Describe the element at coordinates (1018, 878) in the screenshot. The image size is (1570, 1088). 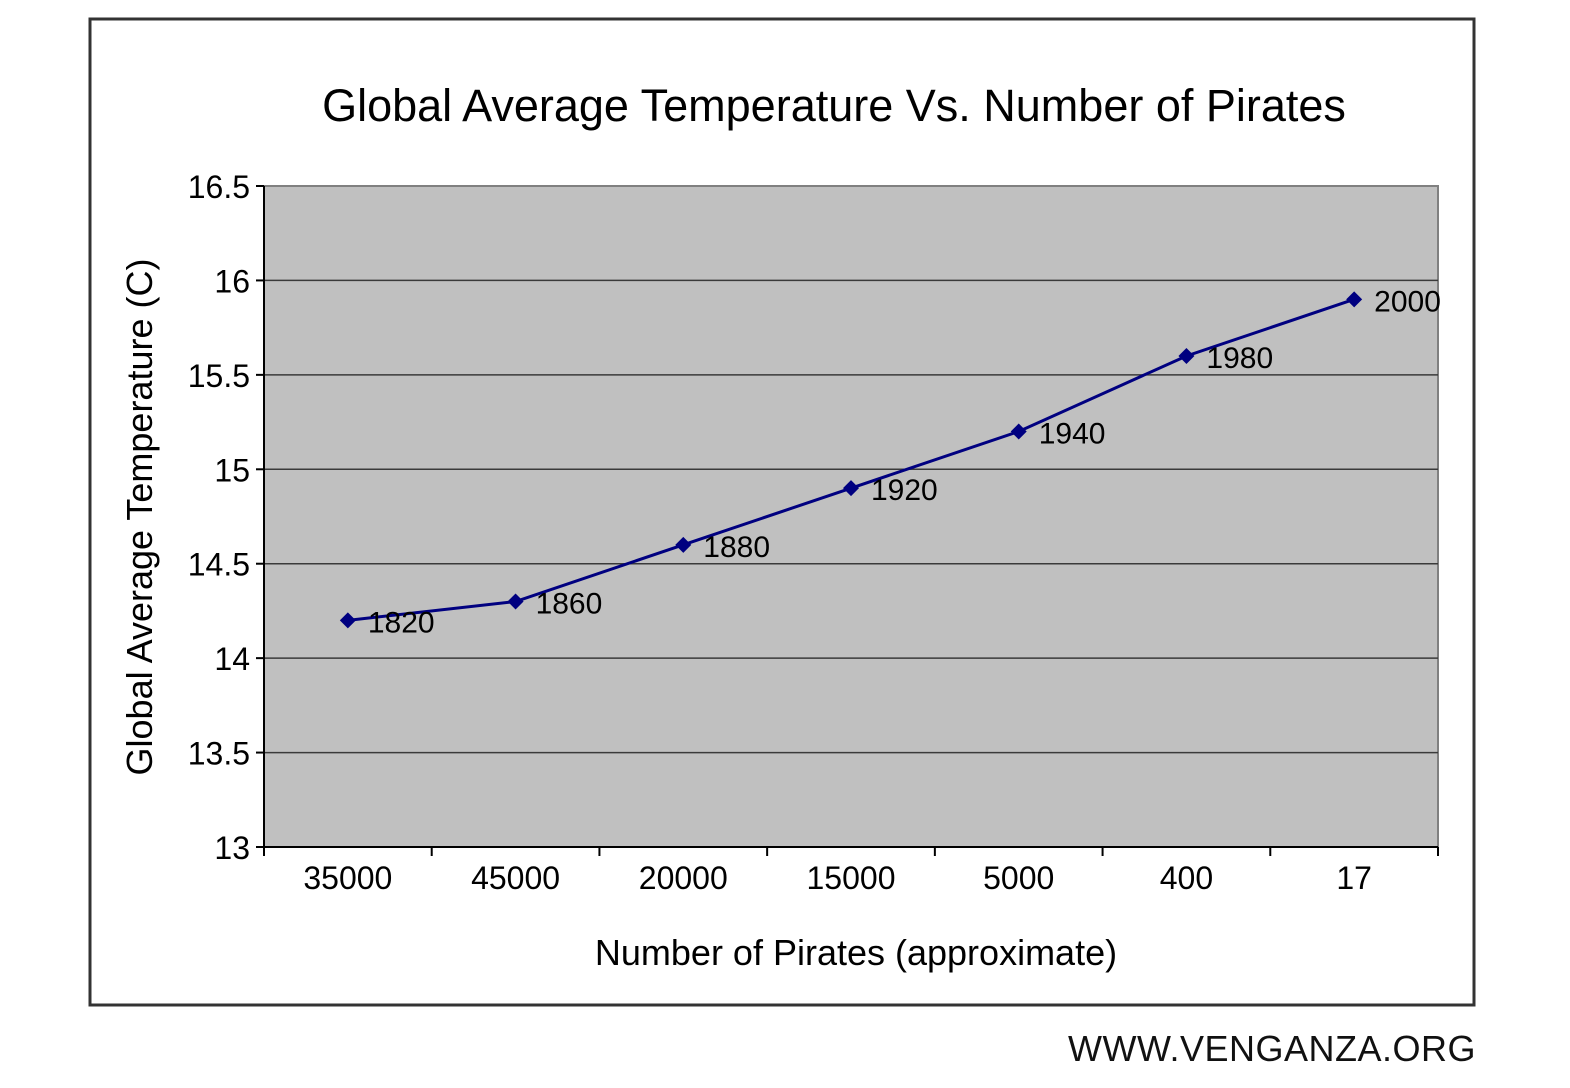
I see `x-tick-label: 5000` at that location.